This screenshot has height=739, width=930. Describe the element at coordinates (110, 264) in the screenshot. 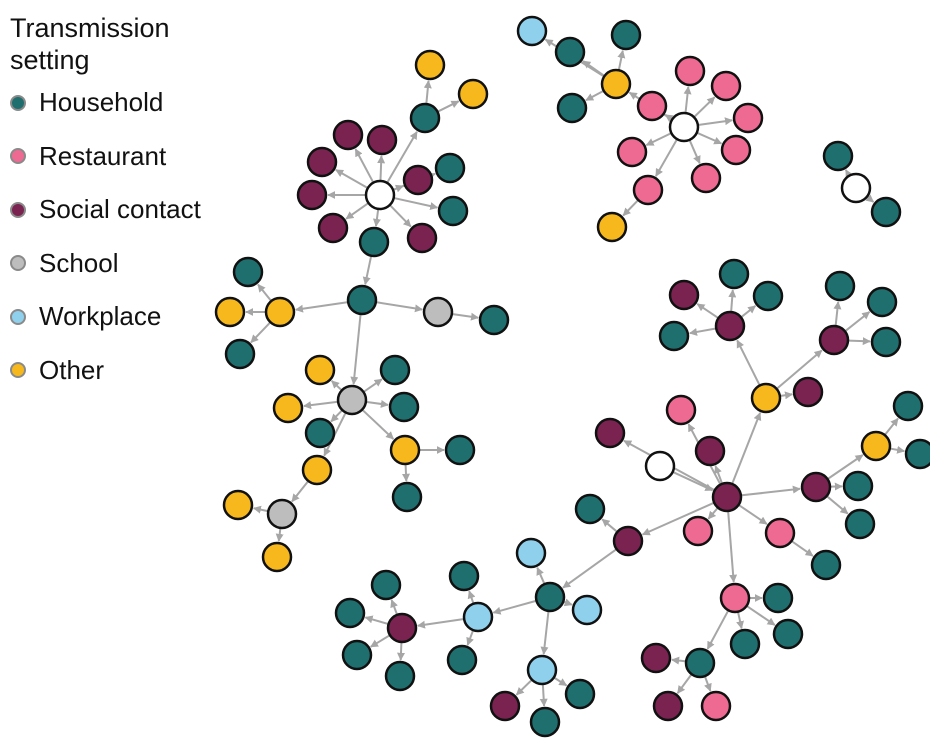

I see `legend-item-school: School` at that location.